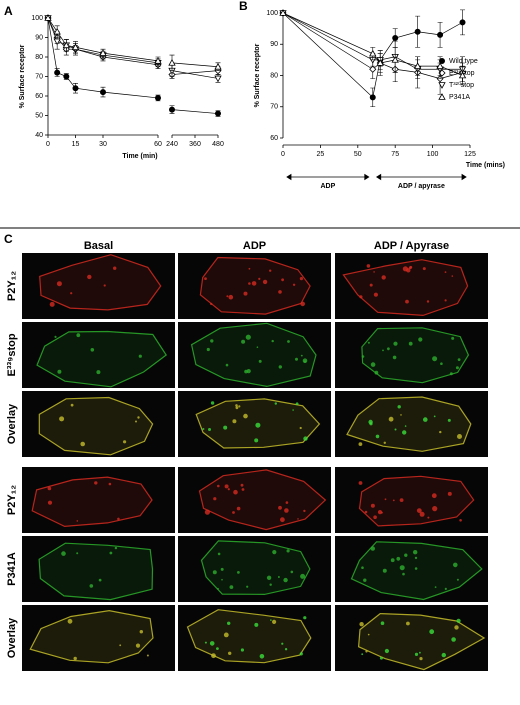  What do you see at coordinates (12, 637) in the screenshot?
I see `row-label: Overlay` at bounding box center [12, 637].